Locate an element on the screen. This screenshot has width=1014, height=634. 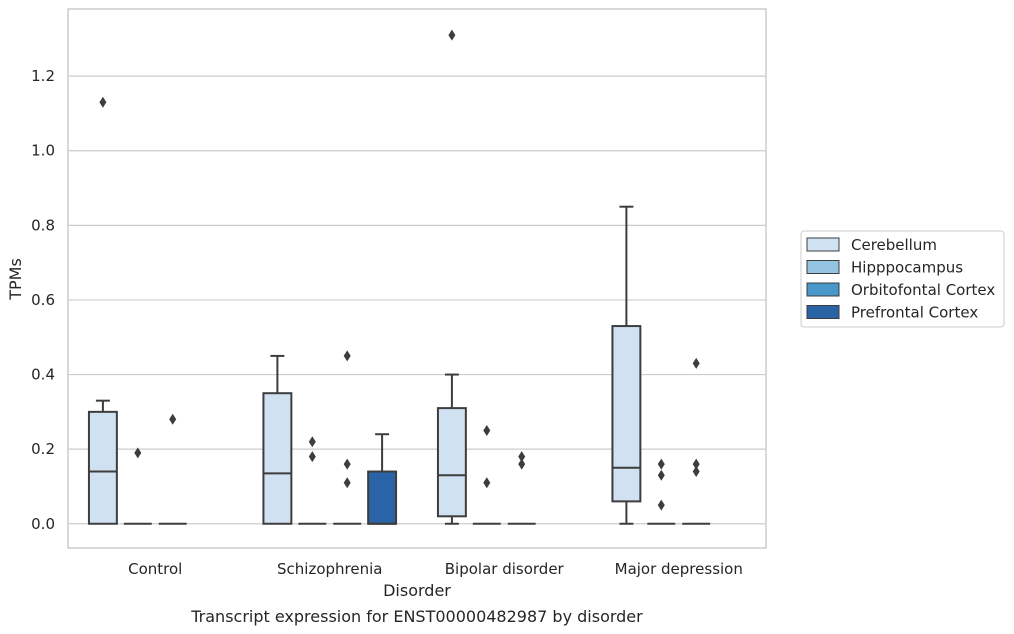
y-tick-label: 0.6 is located at coordinates (43, 300).